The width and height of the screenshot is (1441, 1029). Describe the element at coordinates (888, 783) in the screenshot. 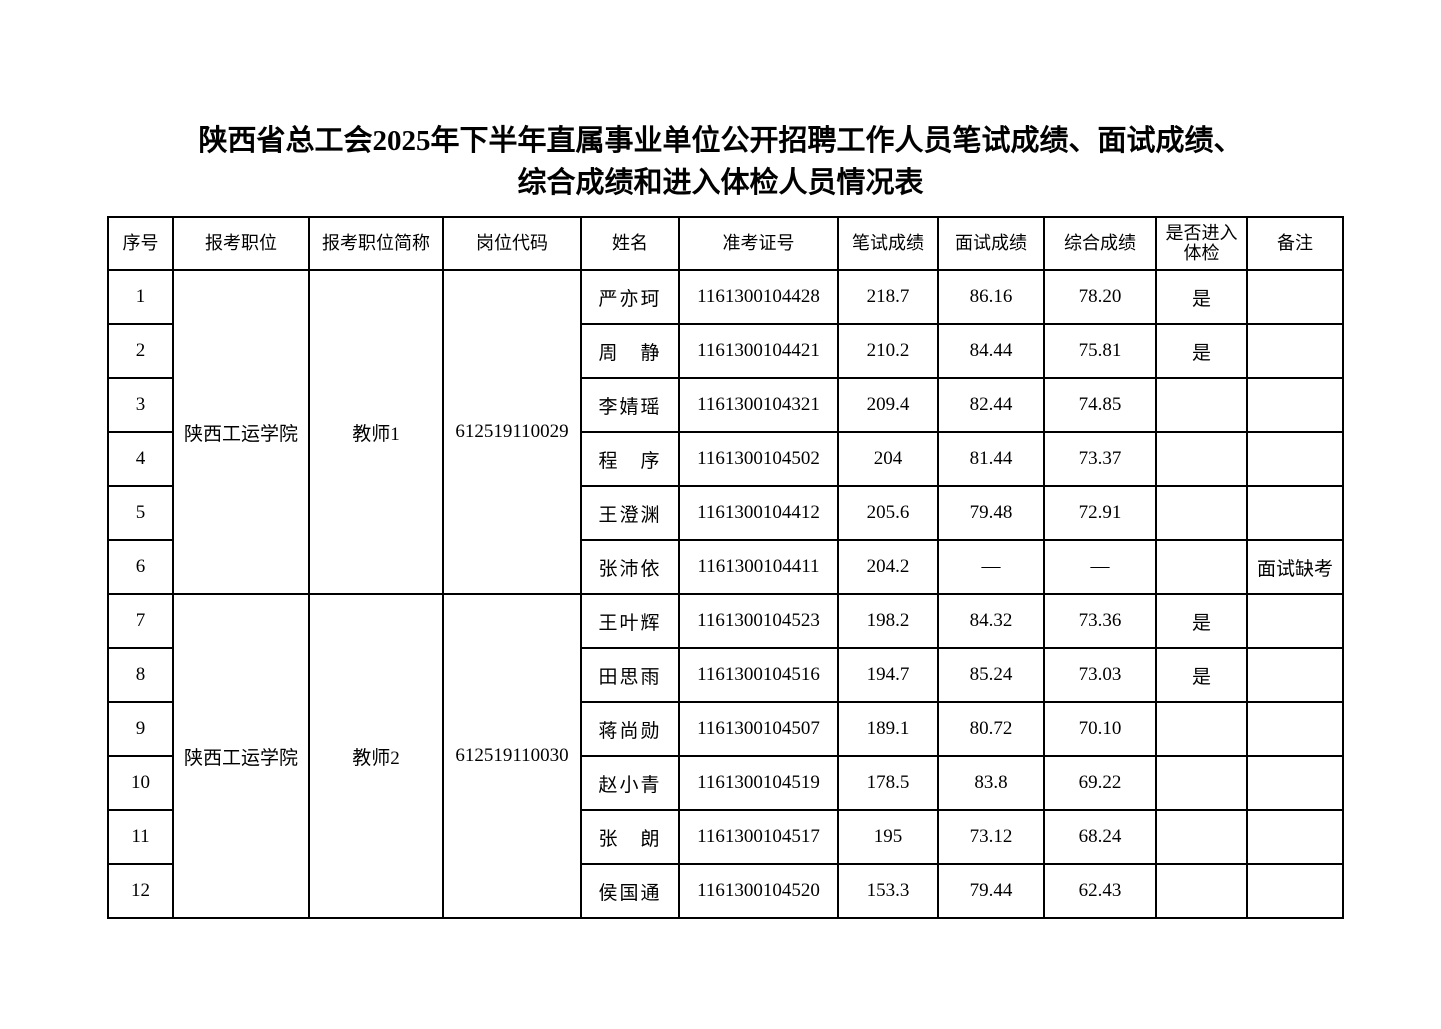

I see `written-score-cell: 178.5` at that location.